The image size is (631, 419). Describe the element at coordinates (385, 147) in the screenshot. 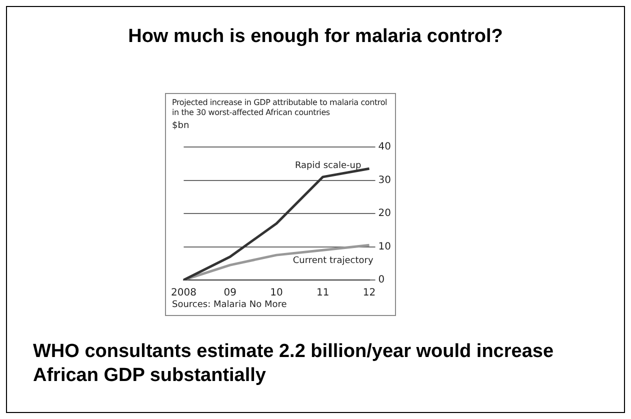

I see `y-tick-label: 40` at that location.